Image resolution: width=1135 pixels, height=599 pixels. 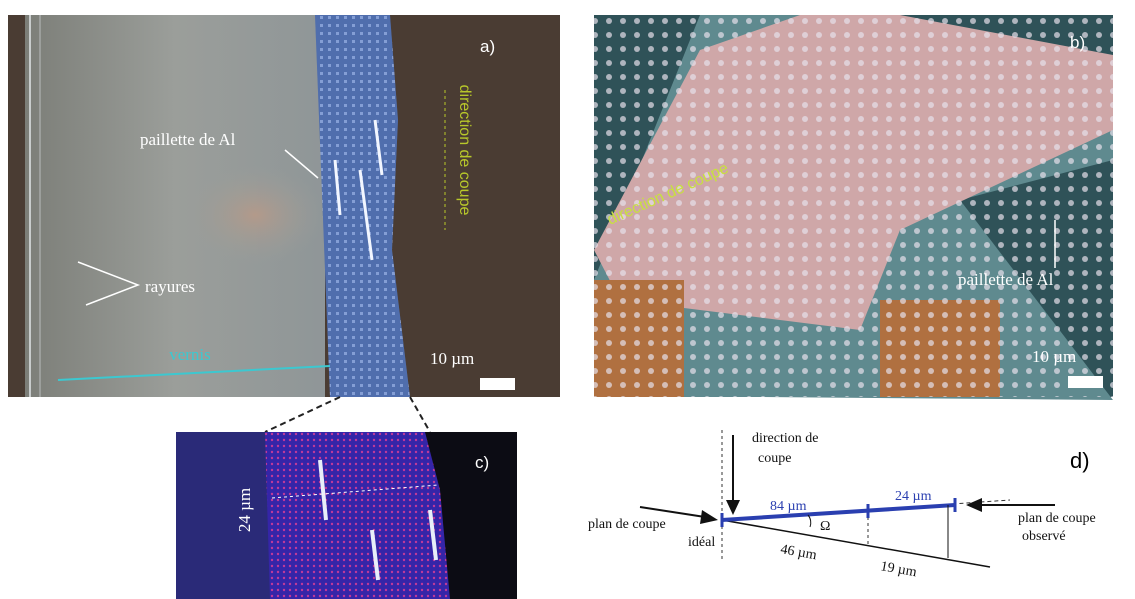 I want to click on panel-c: c) 24 µm, so click(x=346, y=515).